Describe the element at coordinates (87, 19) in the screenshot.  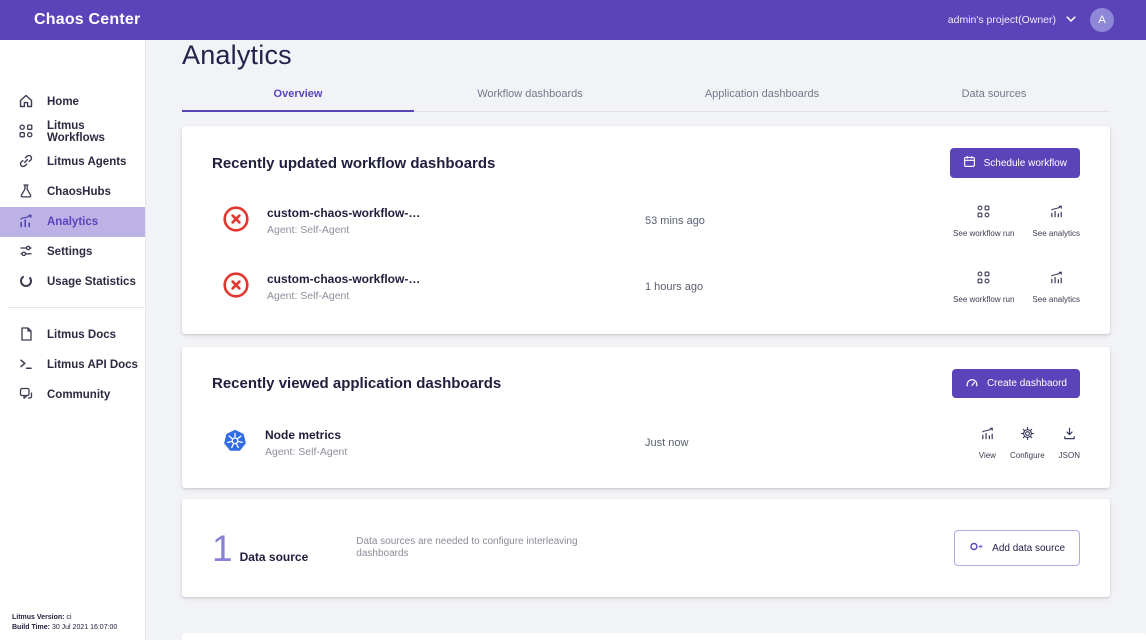
I see `brand-title: Chaos Center` at that location.